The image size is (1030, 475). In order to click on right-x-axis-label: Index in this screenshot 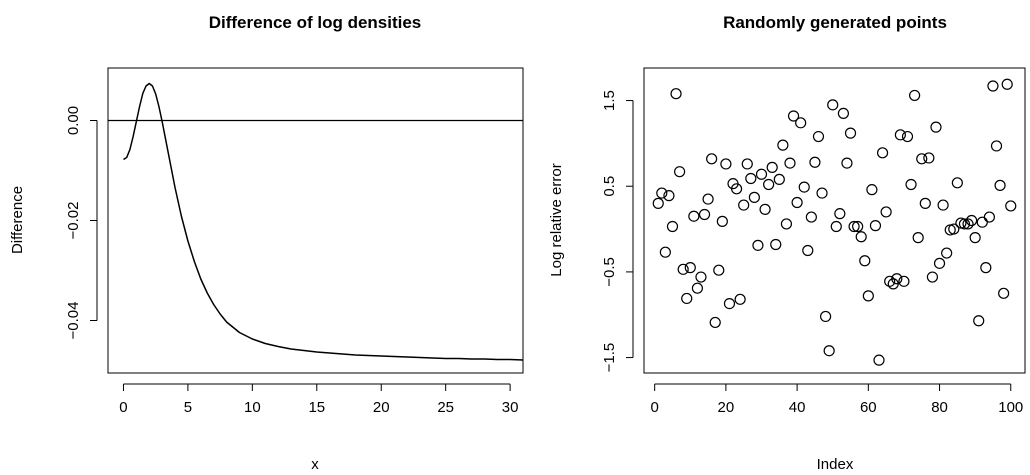, I will do `click(835, 464)`.